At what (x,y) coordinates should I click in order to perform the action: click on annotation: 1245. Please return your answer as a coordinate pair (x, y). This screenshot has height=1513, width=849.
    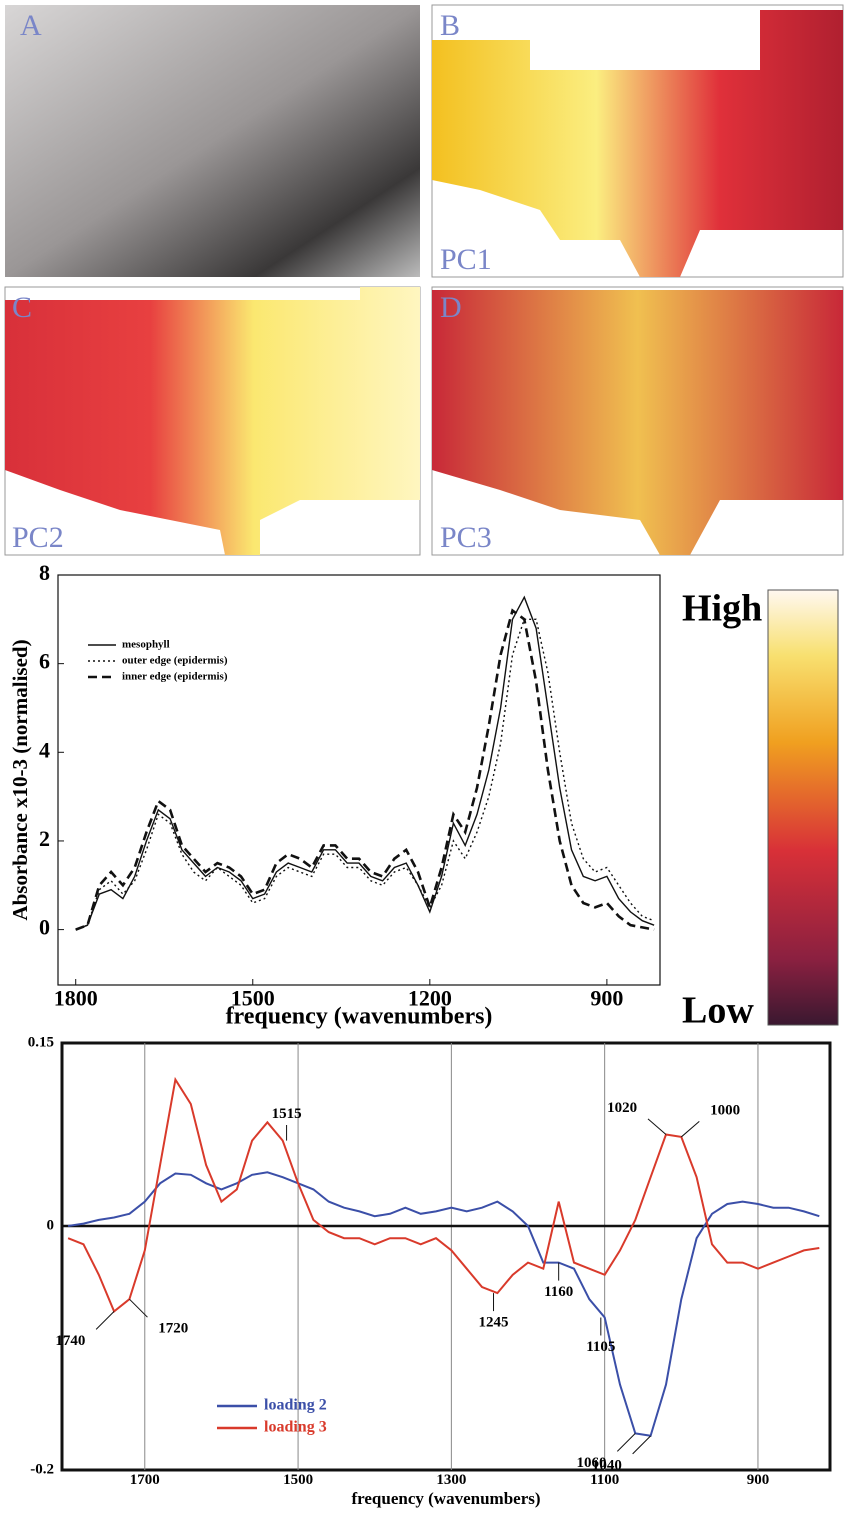
    Looking at the image, I should click on (494, 1323).